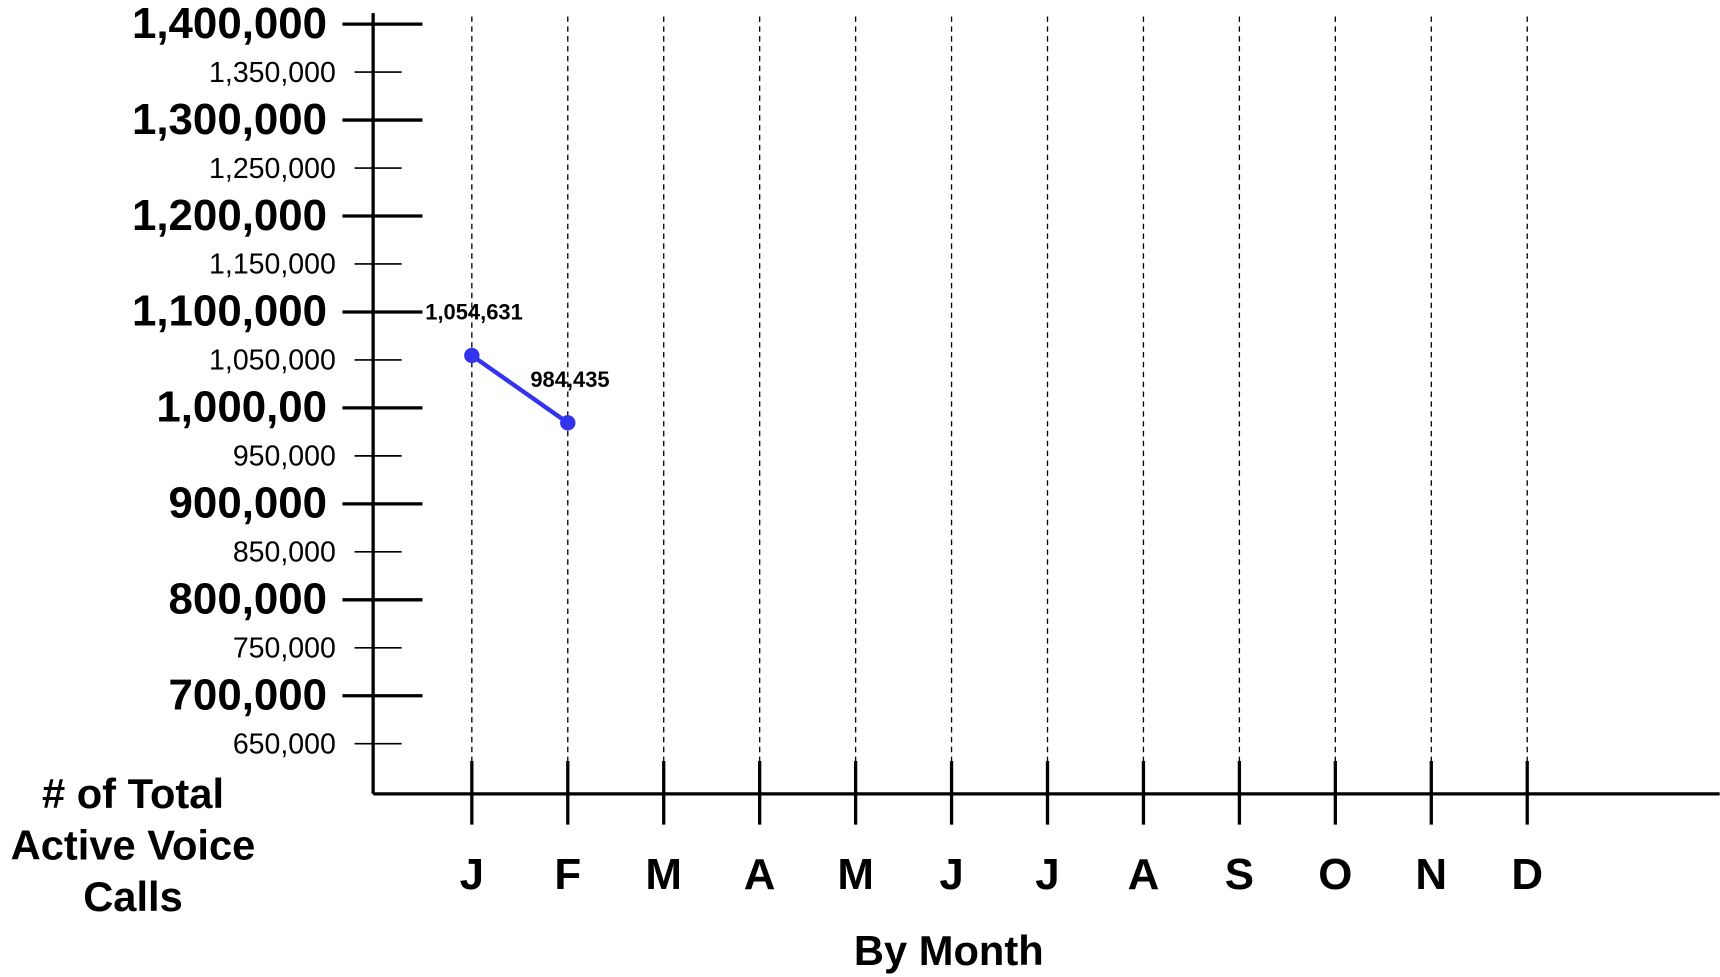 The width and height of the screenshot is (1720, 977). What do you see at coordinates (272, 73) in the screenshot?
I see `y-minor-tick-label: 1,350,000` at bounding box center [272, 73].